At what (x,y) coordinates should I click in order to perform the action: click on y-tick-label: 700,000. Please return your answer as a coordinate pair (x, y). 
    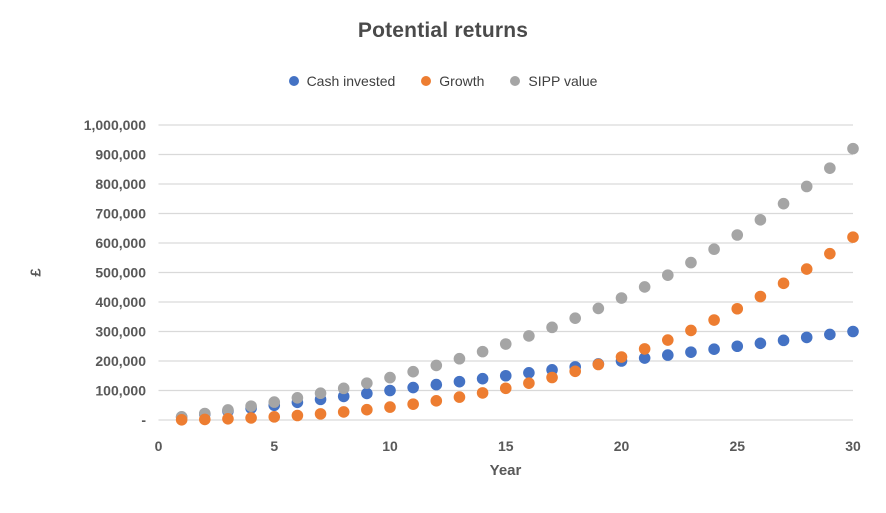
    Looking at the image, I should click on (120, 214).